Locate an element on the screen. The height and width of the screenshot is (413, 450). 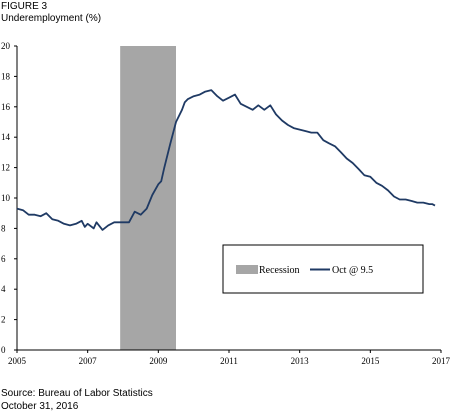
y-tick-label: 0 is located at coordinates (3, 350).